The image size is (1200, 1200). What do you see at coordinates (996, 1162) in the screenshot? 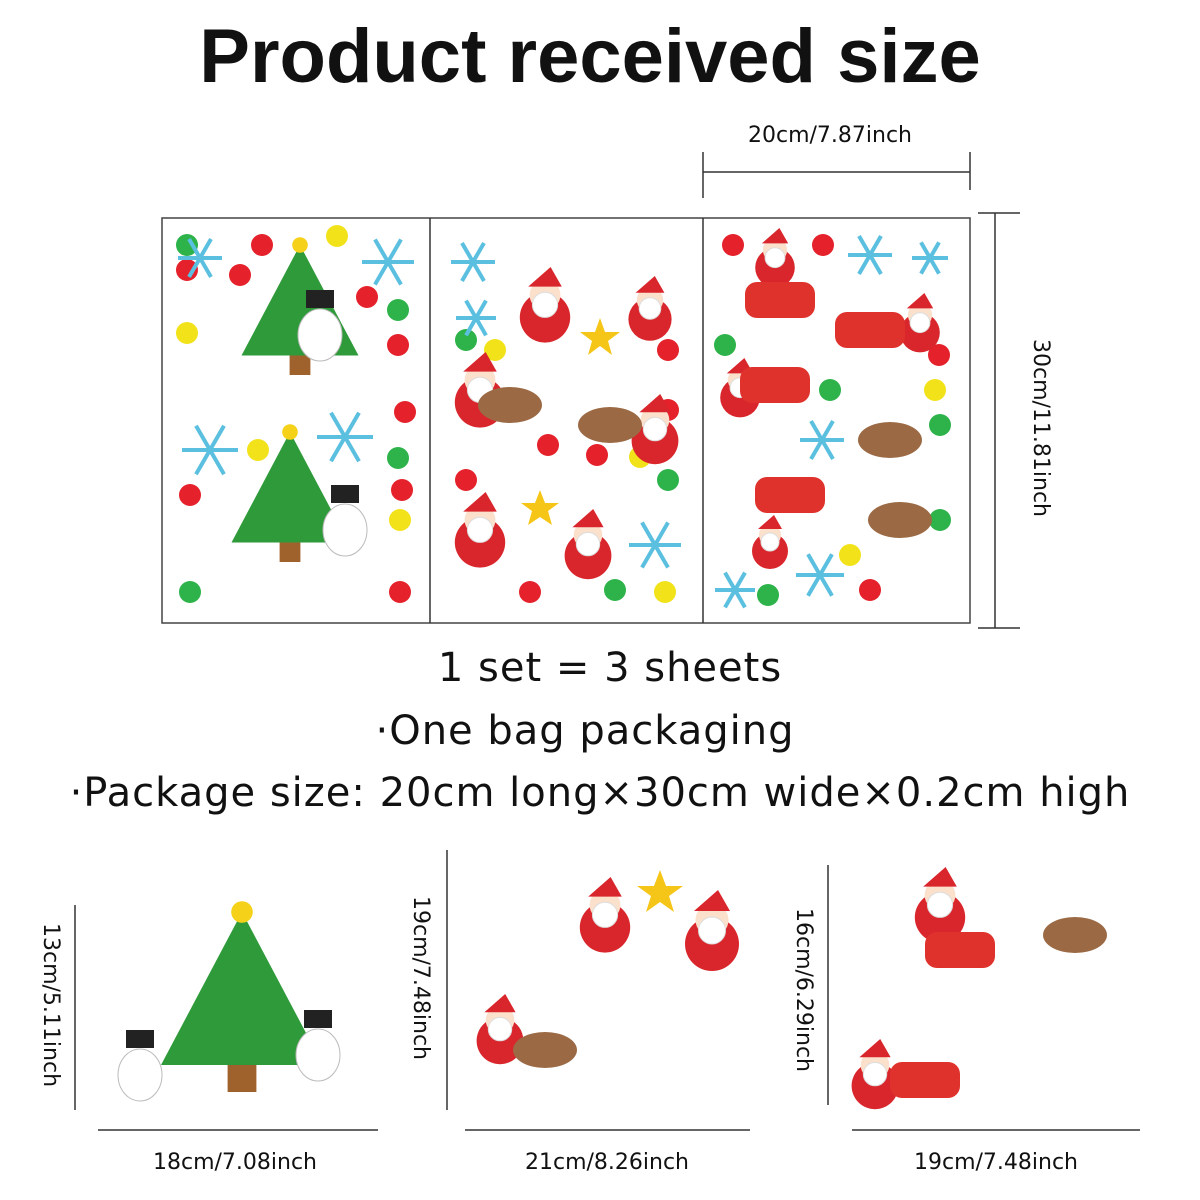
I see `item-width-label: 19cm/7.48inch` at bounding box center [996, 1162].